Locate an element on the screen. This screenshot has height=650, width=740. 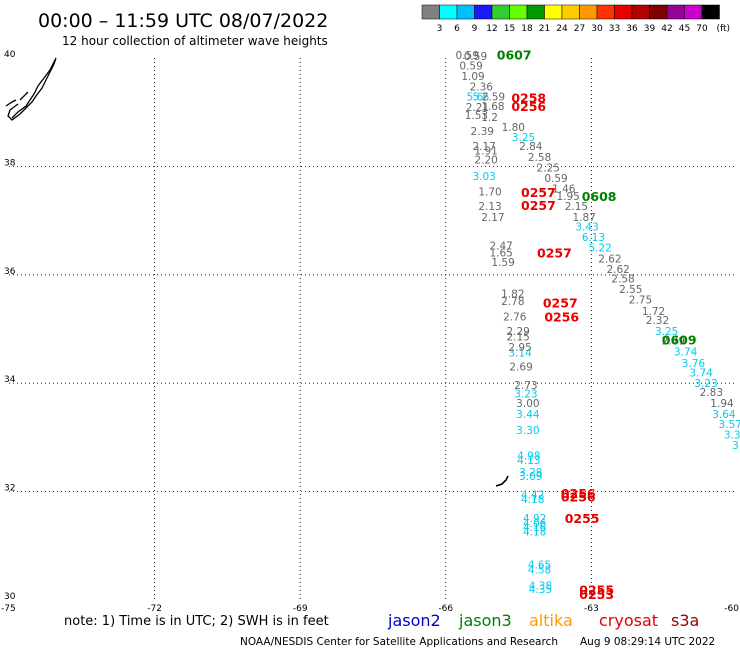
wave-height-value: 3.09 is located at coordinates (530, 477).